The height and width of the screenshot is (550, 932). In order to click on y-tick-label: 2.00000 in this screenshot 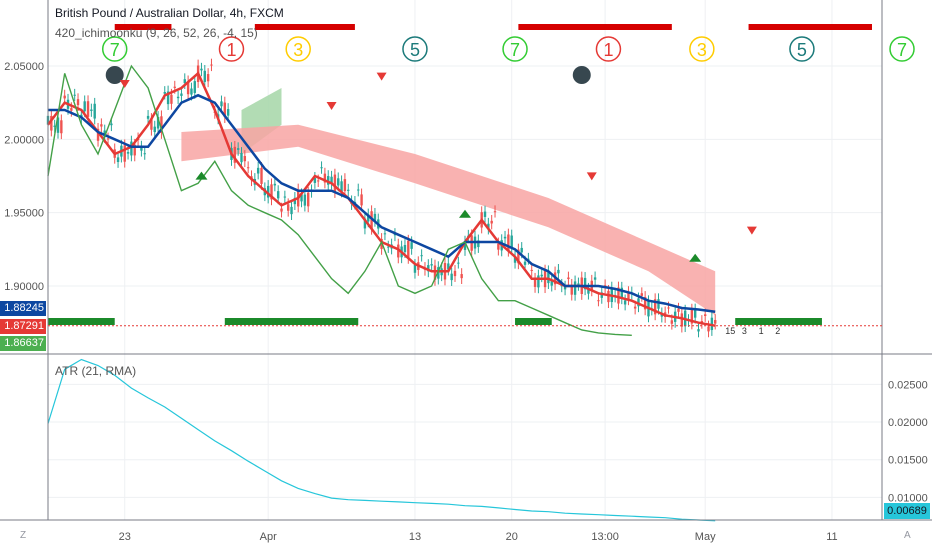, I will do `click(24, 140)`.